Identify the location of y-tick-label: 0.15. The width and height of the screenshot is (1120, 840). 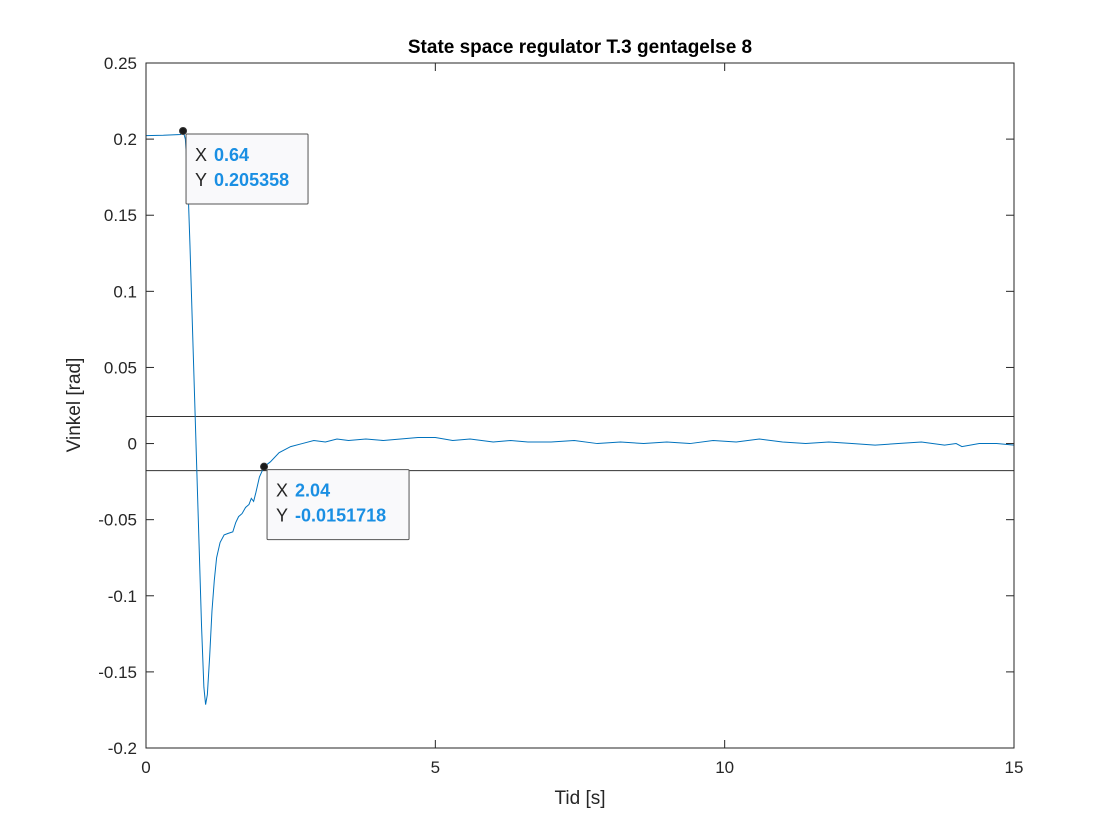
(120, 215).